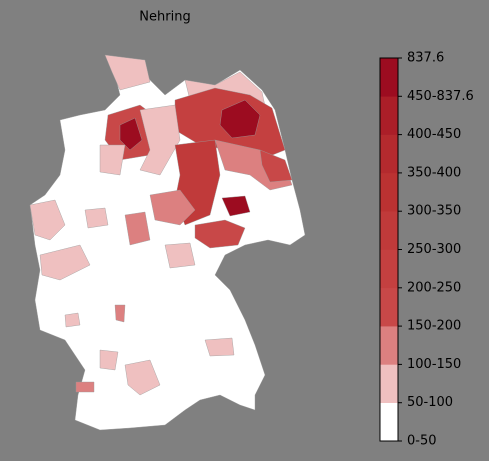 Image resolution: width=489 pixels, height=461 pixels. What do you see at coordinates (434, 134) in the screenshot?
I see `colorbar-label: 400-450` at bounding box center [434, 134].